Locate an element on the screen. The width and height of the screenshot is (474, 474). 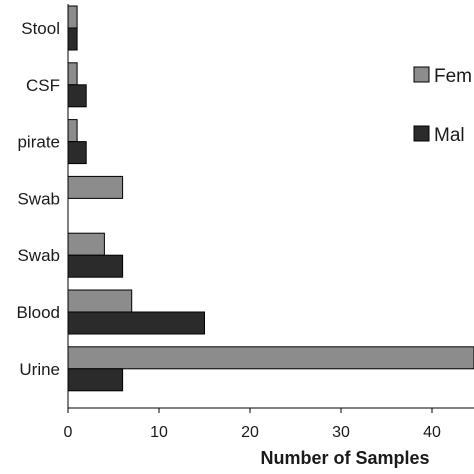
x-tick-label-0: 0 is located at coordinates (68, 432).